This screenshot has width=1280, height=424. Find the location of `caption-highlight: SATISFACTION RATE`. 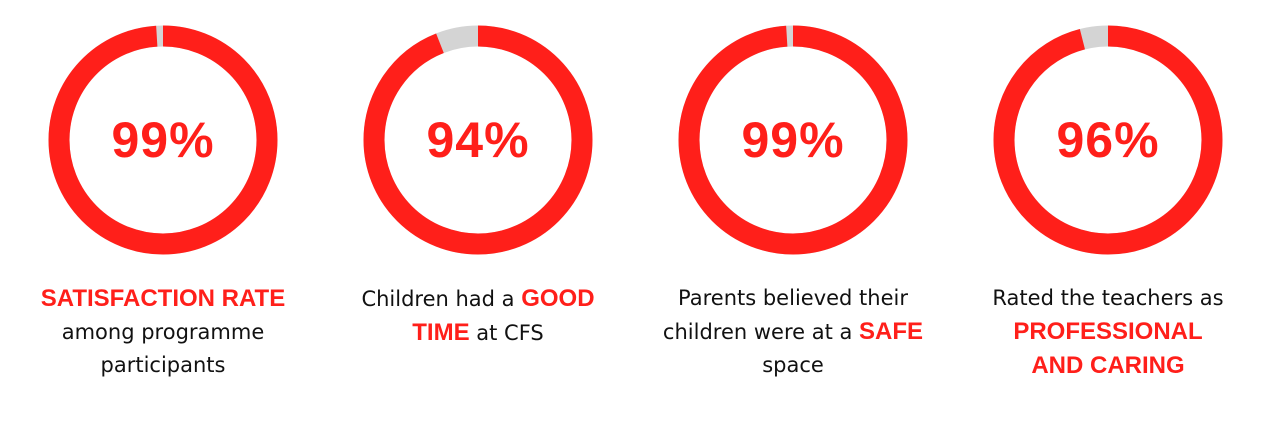

caption-highlight: SATISFACTION RATE is located at coordinates (163, 298).